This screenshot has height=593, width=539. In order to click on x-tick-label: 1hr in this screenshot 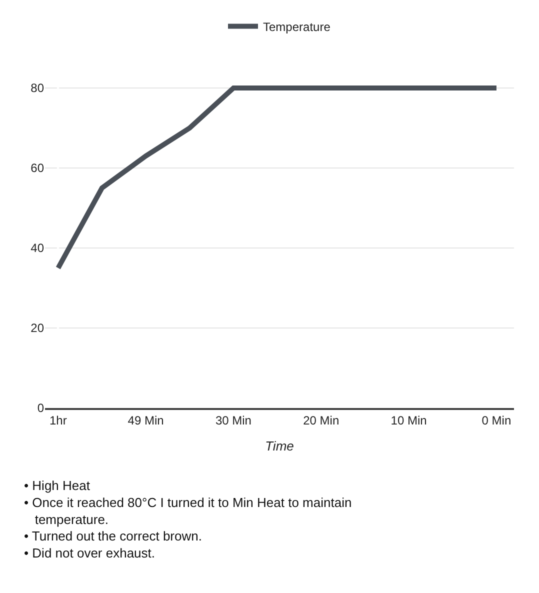, I will do `click(58, 420)`.